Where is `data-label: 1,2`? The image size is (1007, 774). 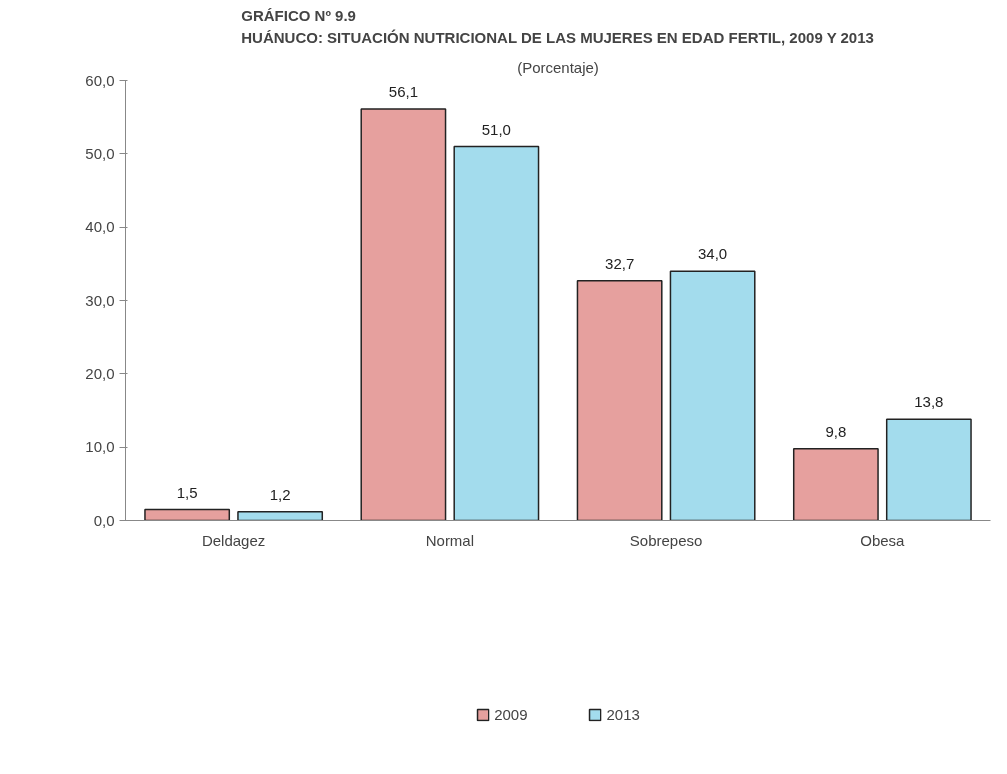
data-label: 1,2 is located at coordinates (280, 494).